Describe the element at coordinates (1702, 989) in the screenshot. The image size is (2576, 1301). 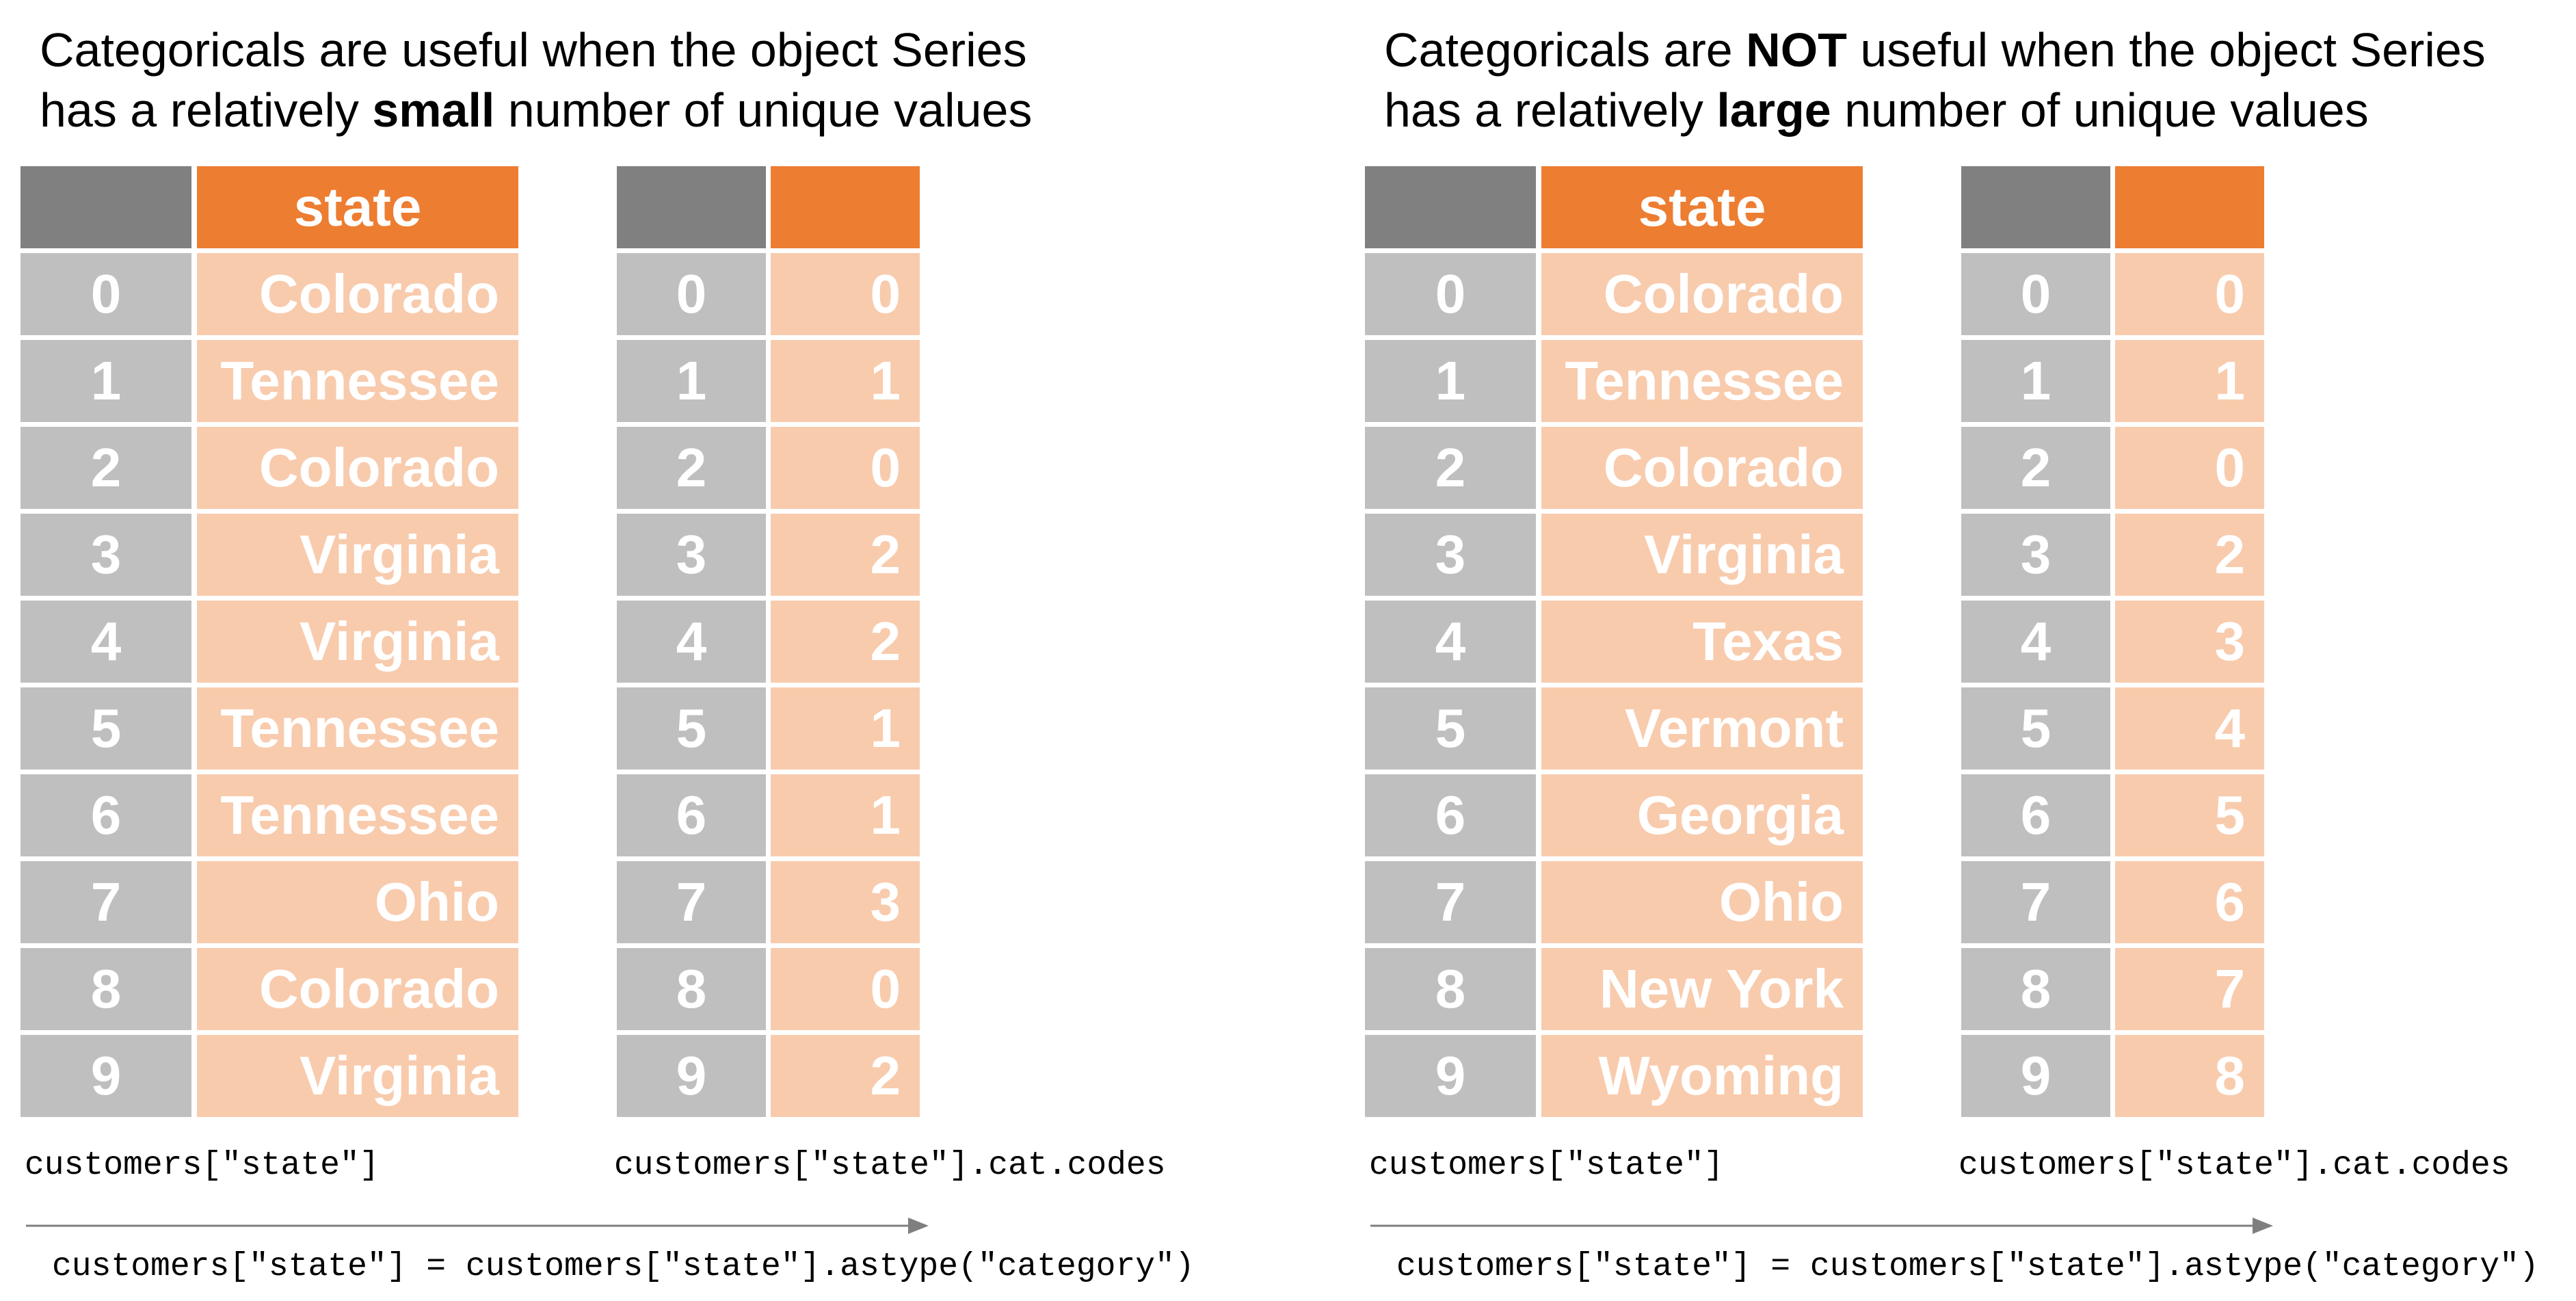
I see `state-value-cell: New York` at that location.